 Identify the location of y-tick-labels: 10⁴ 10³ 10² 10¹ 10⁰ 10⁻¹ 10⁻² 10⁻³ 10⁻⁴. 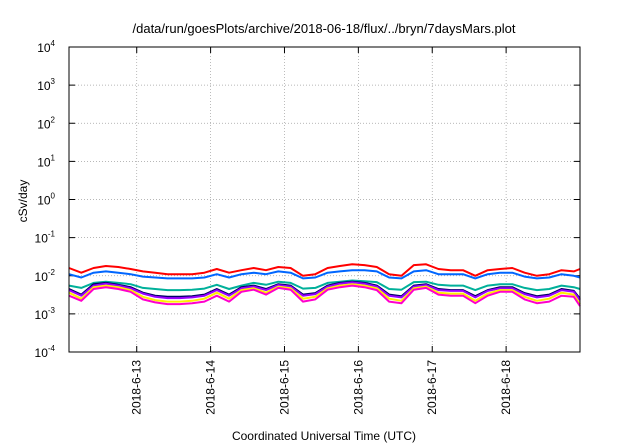
(45, 199).